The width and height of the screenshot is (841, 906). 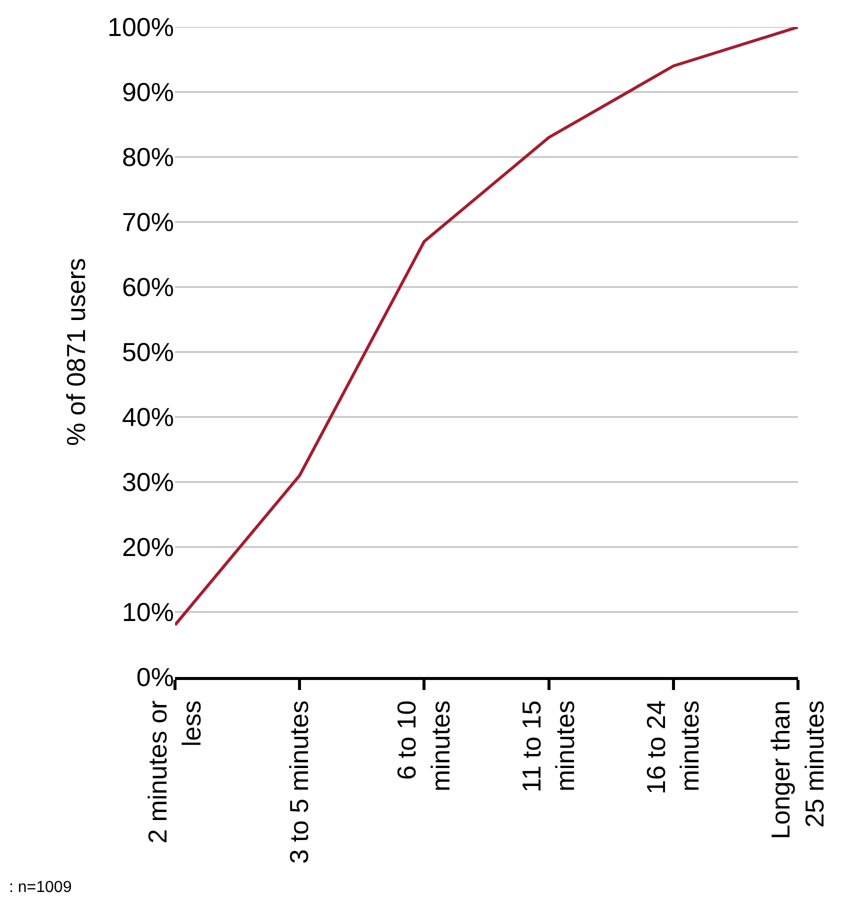 What do you see at coordinates (148, 482) in the screenshot?
I see `y-tick-label: 30%` at bounding box center [148, 482].